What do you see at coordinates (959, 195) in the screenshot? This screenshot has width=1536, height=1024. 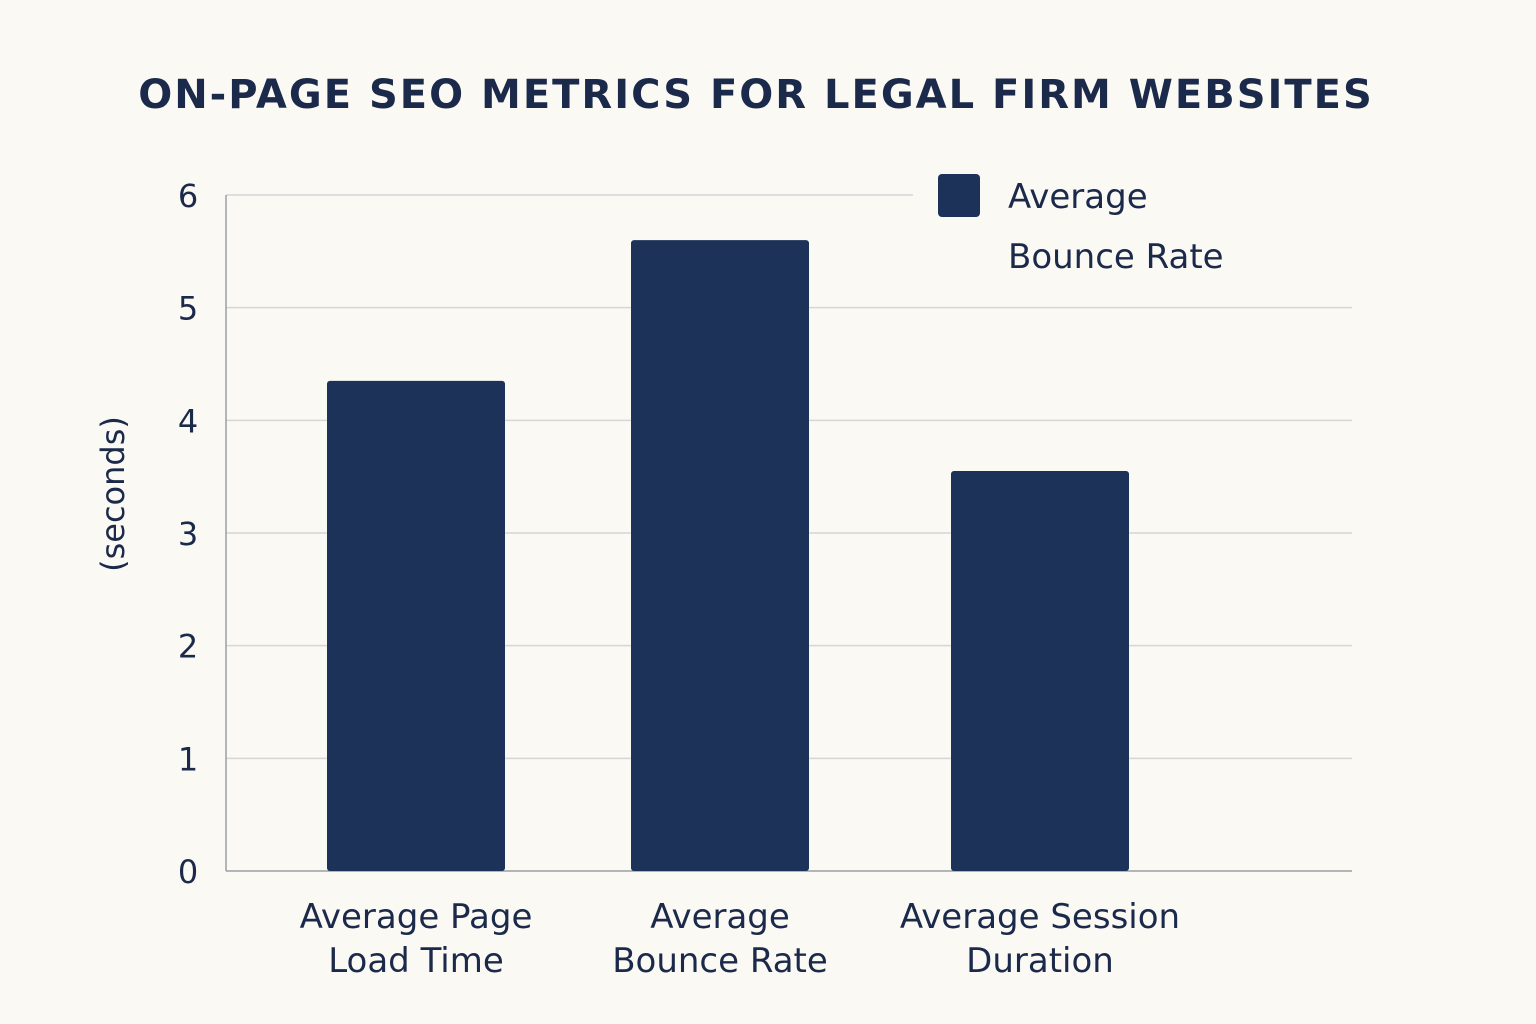 I see `legend-swatch` at bounding box center [959, 195].